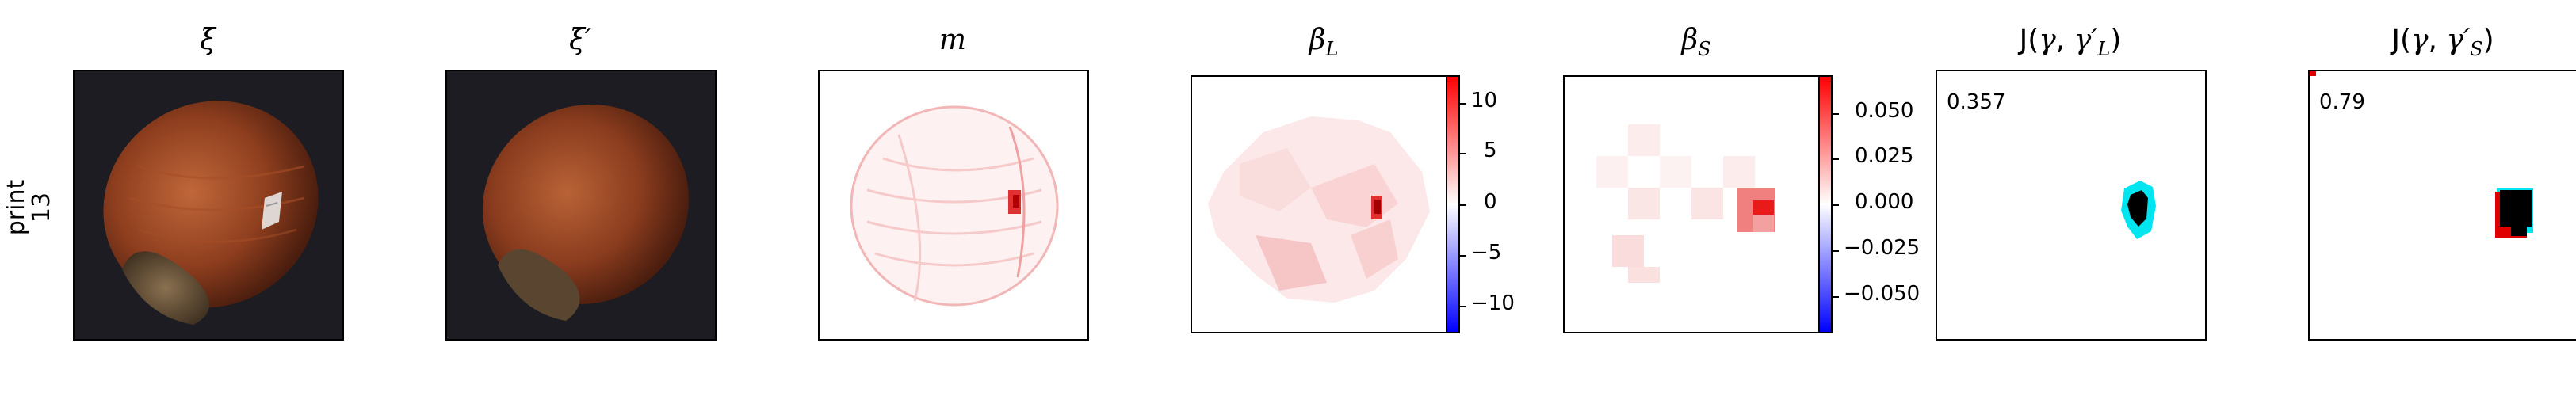 The width and height of the screenshot is (2576, 396). Describe the element at coordinates (2071, 205) in the screenshot. I see `image-j-l: 0.357` at that location.